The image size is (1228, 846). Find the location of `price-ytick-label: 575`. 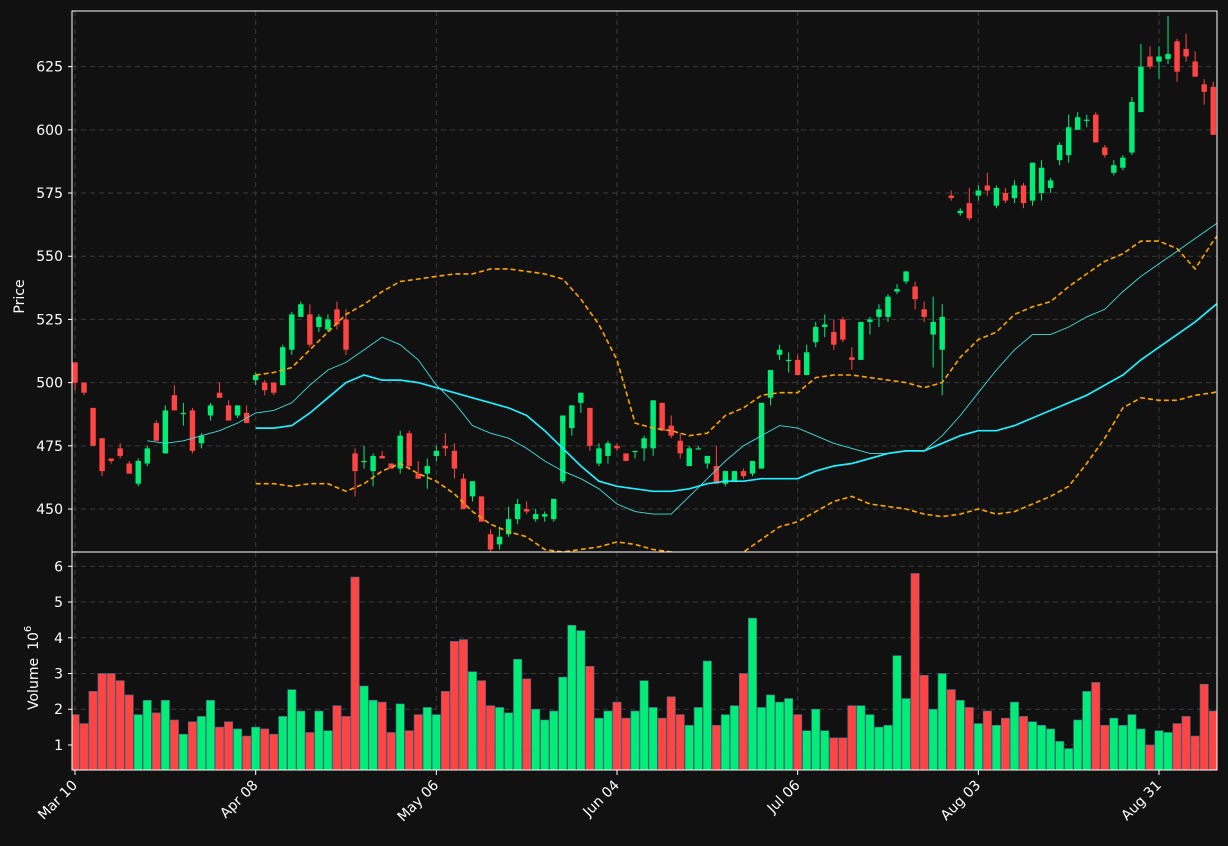

price-ytick-label: 575 is located at coordinates (49, 194).